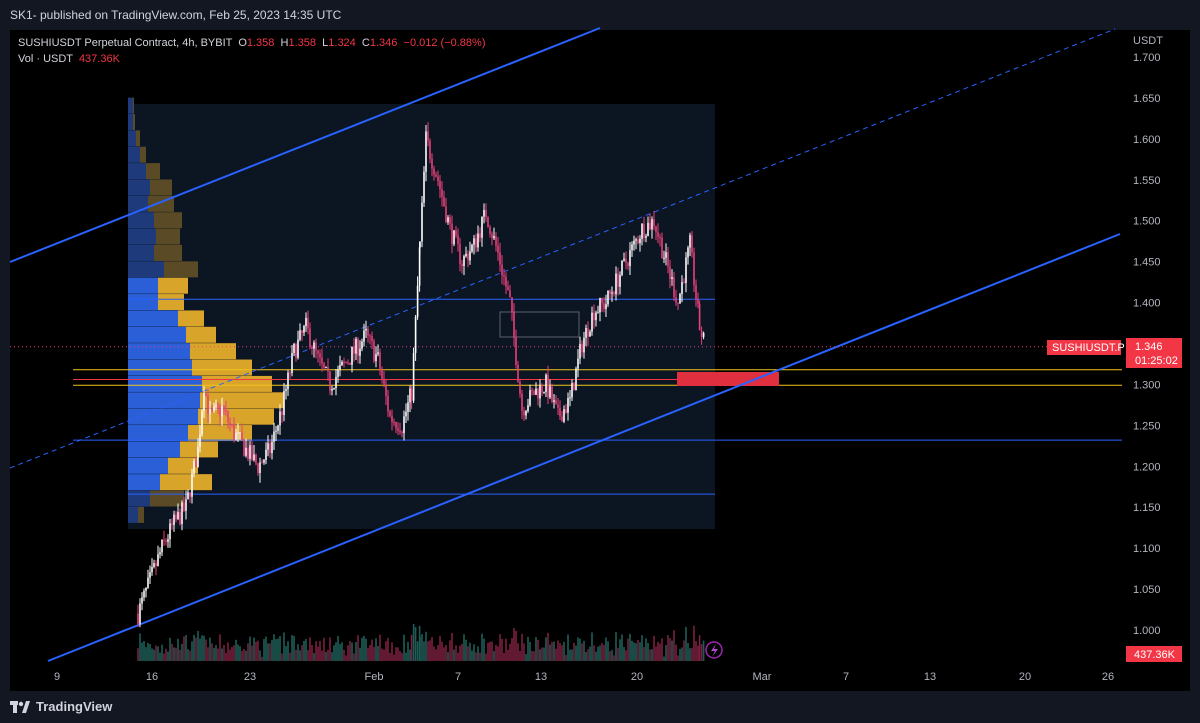 The width and height of the screenshot is (1200, 723). I want to click on price-tick-label: 1.500, so click(1147, 222).